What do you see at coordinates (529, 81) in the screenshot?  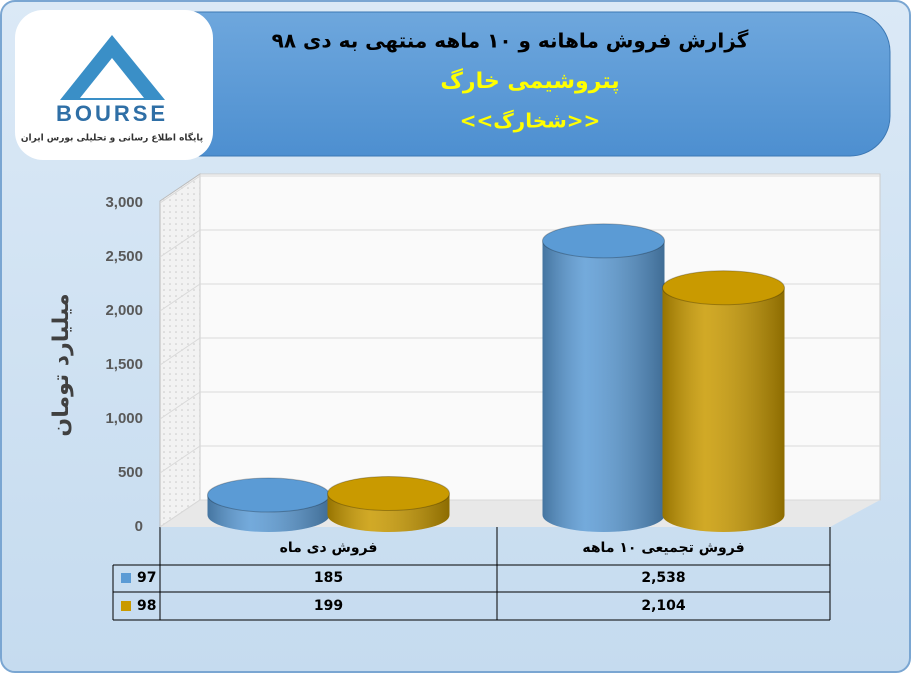 I see `chart-subtitle: پتروشیمی خارگ` at bounding box center [529, 81].